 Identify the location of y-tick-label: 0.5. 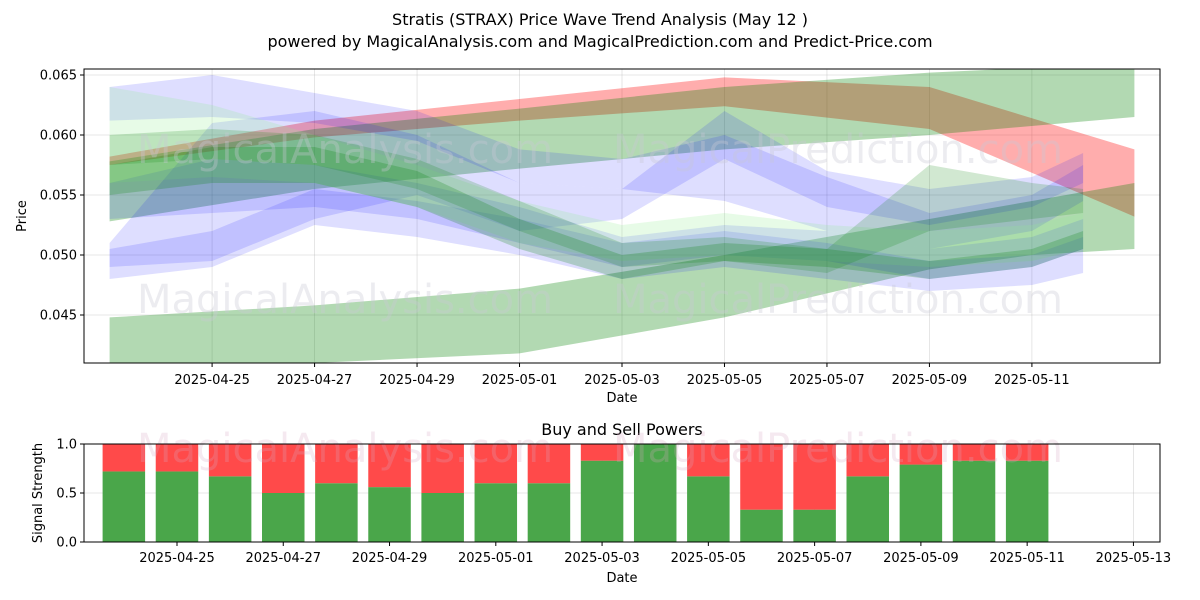
(66, 494).